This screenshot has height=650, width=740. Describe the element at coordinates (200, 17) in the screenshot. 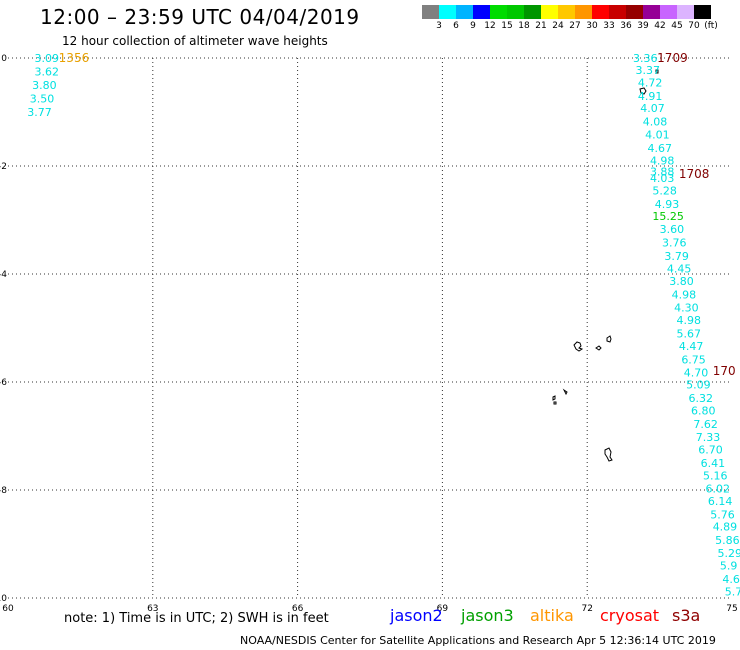

I see `page-title: 12:00 – 23:59 UTC 04/04/2019` at that location.